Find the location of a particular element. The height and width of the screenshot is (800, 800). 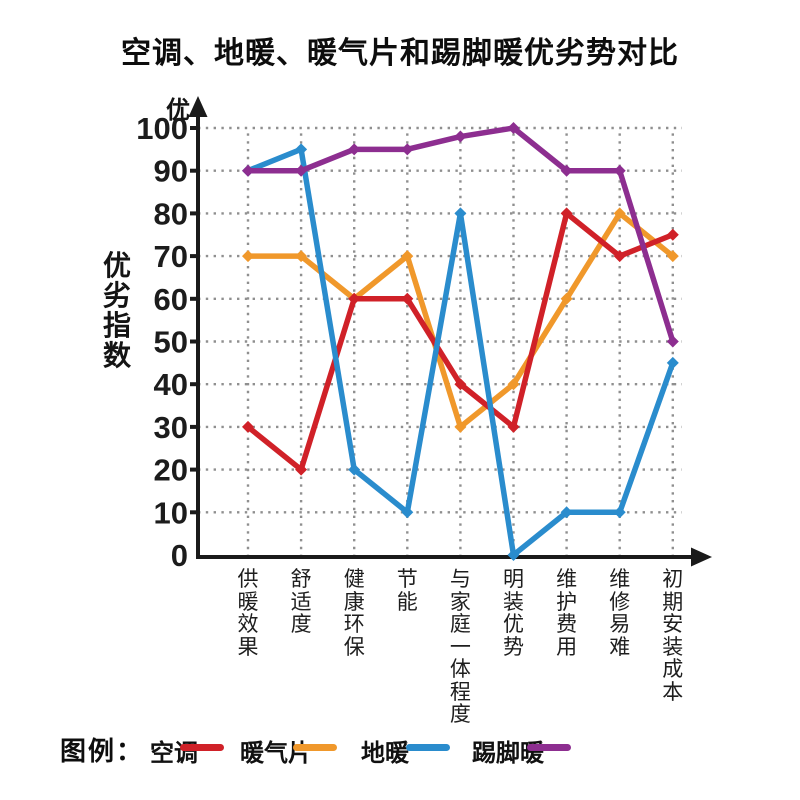

category-label-2: 健康环保 is located at coordinates (354, 613).